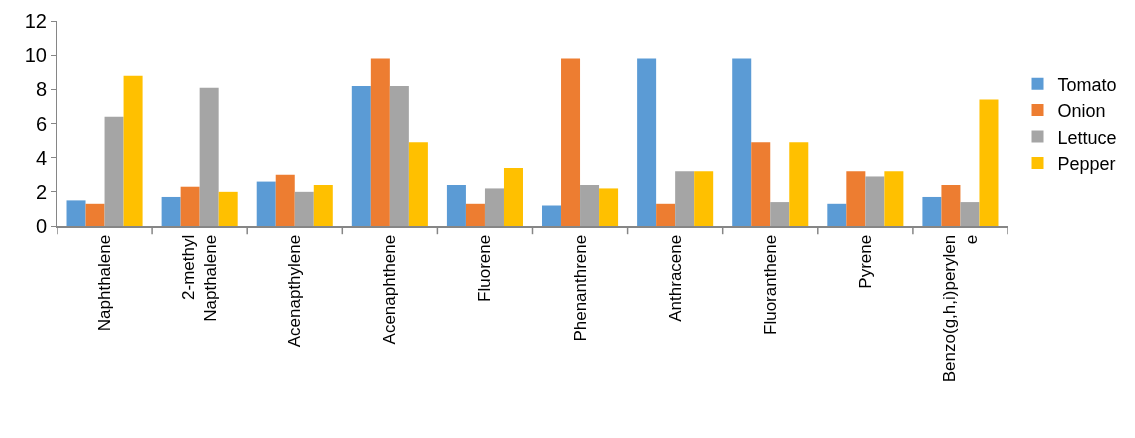  What do you see at coordinates (1081, 111) in the screenshot?
I see `legend-label: Onion` at bounding box center [1081, 111].